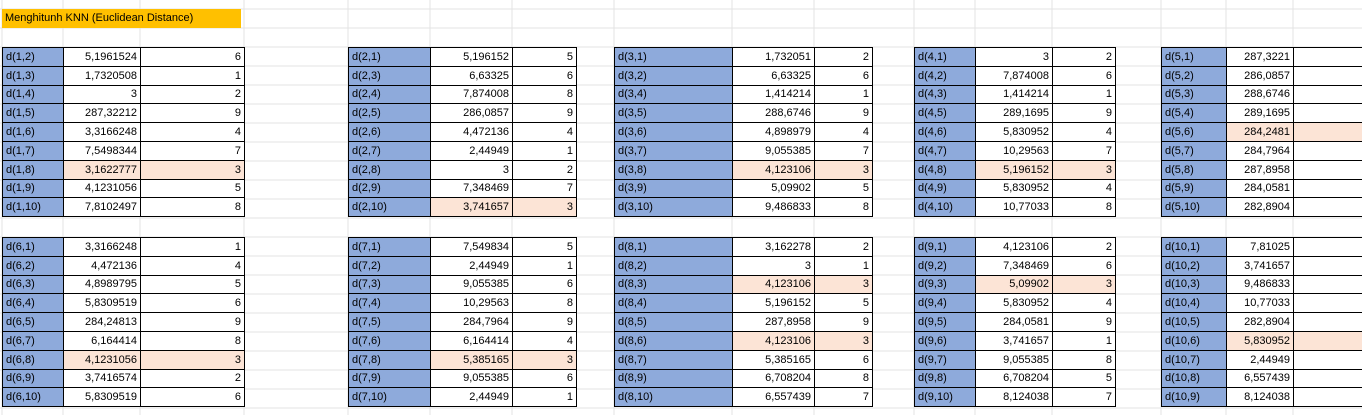  What do you see at coordinates (121, 18) in the screenshot?
I see `sheet-title: Menghitunh KNN (Euclidean Distance)` at bounding box center [121, 18].